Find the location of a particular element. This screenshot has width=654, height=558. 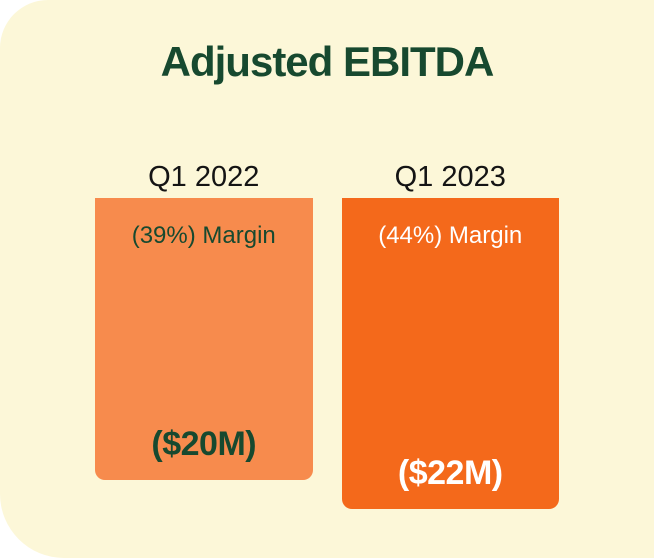

margin-label-q1-2023: (44%) Margin is located at coordinates (450, 235).